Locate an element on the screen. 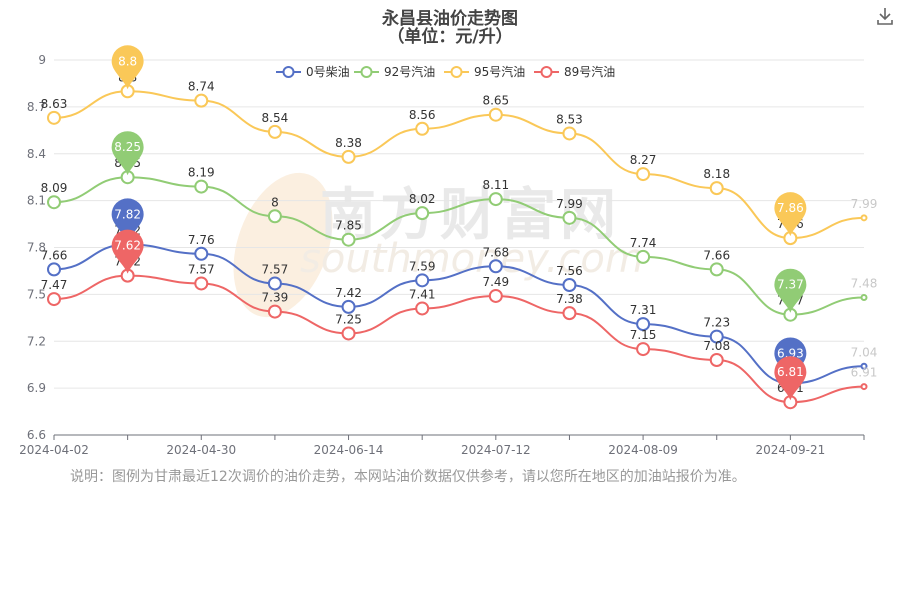 This screenshot has width=900, height=600. x-tick-label: 2024-04-30 is located at coordinates (201, 450).